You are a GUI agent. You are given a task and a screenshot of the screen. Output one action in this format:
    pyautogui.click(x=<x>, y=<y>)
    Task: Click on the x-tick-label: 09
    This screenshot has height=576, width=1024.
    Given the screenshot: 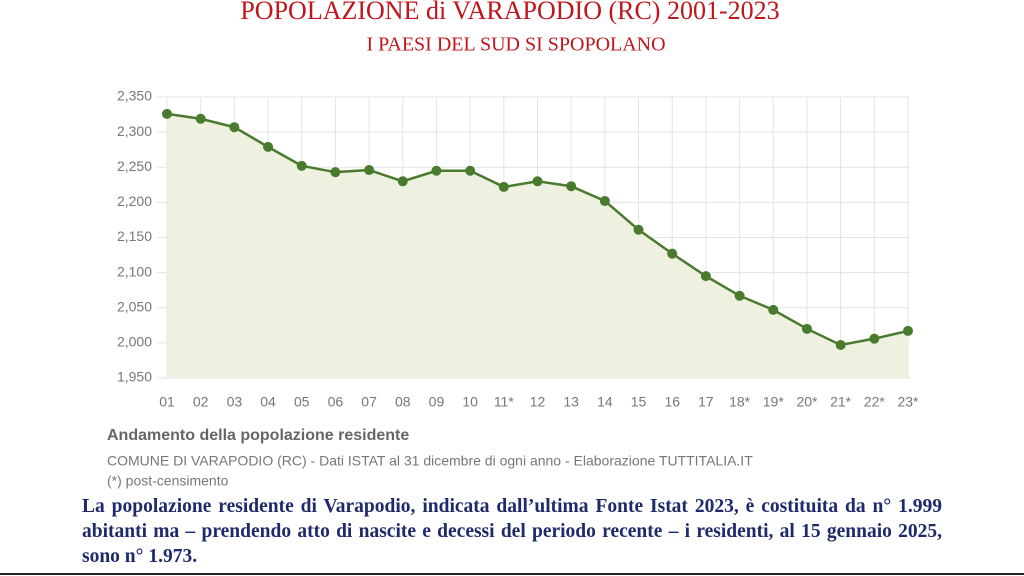 What is the action you would take?
    pyautogui.click(x=437, y=402)
    